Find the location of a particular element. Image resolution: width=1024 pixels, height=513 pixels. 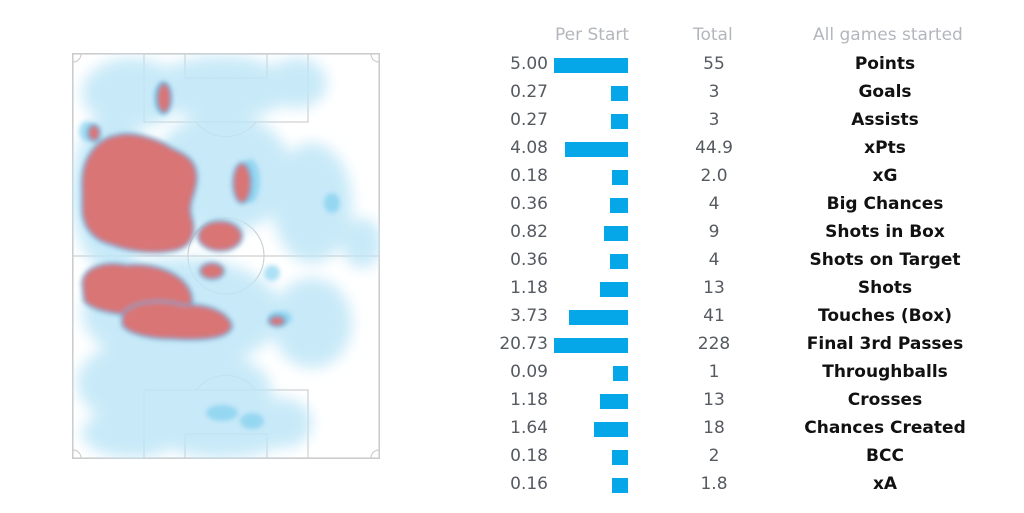

stat-label: Assists is located at coordinates (885, 120).